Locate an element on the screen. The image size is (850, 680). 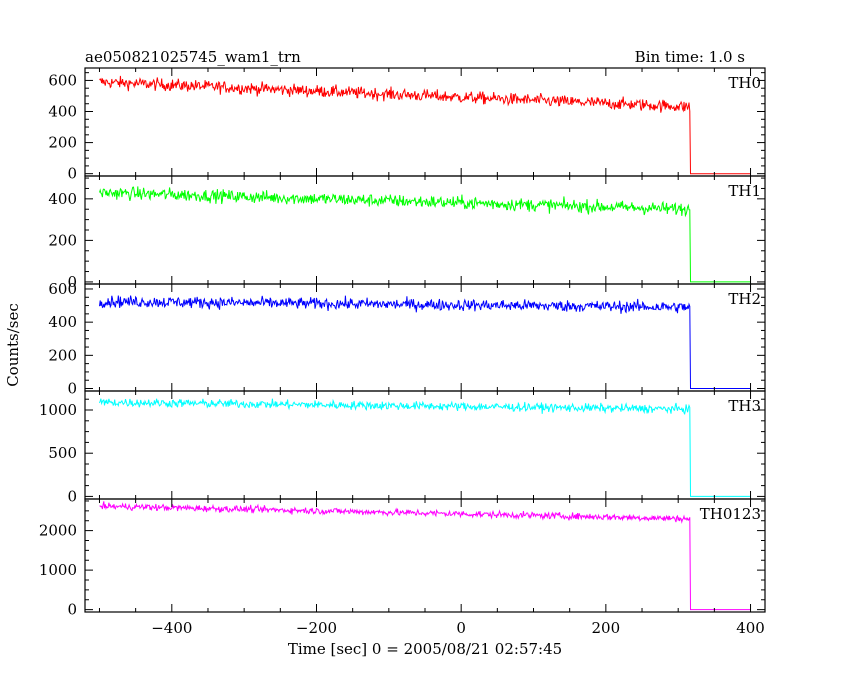
panel-label: TH3 is located at coordinates (744, 406).